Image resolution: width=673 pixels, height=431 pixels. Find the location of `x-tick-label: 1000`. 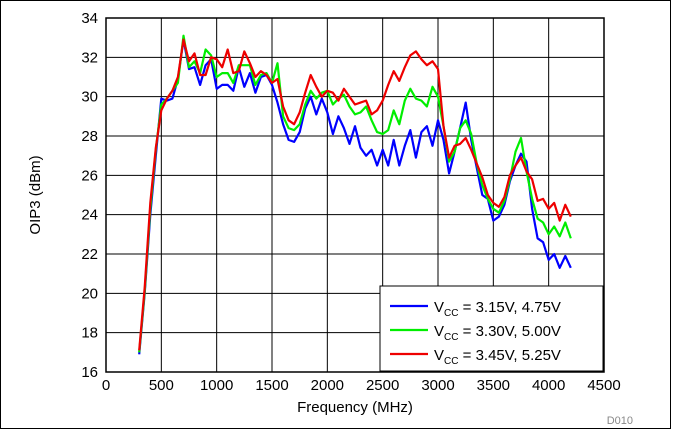

x-tick-label: 1000 is located at coordinates (216, 385).